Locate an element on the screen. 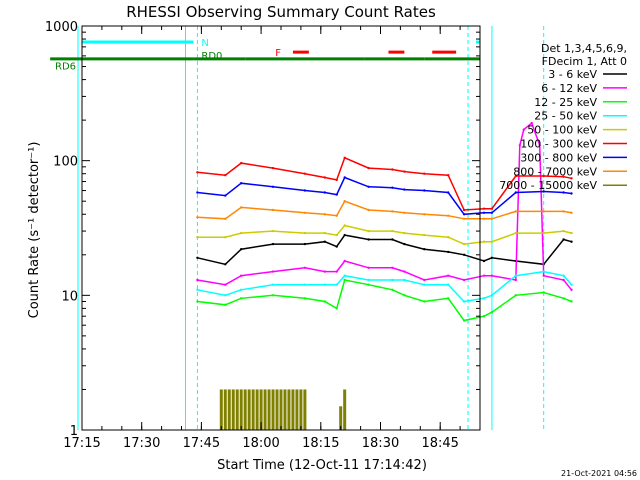 The image size is (640, 480). x-tick-label: 18:00 is located at coordinates (260, 443).